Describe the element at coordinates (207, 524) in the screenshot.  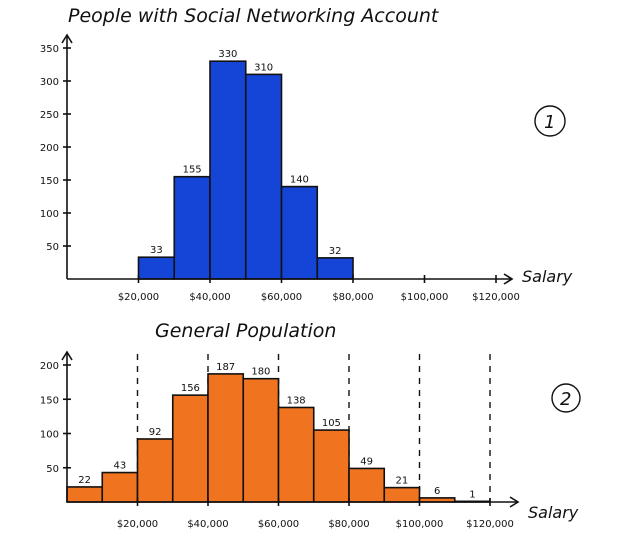
I see `chart2-x-tick-label-1: $40,000` at that location.